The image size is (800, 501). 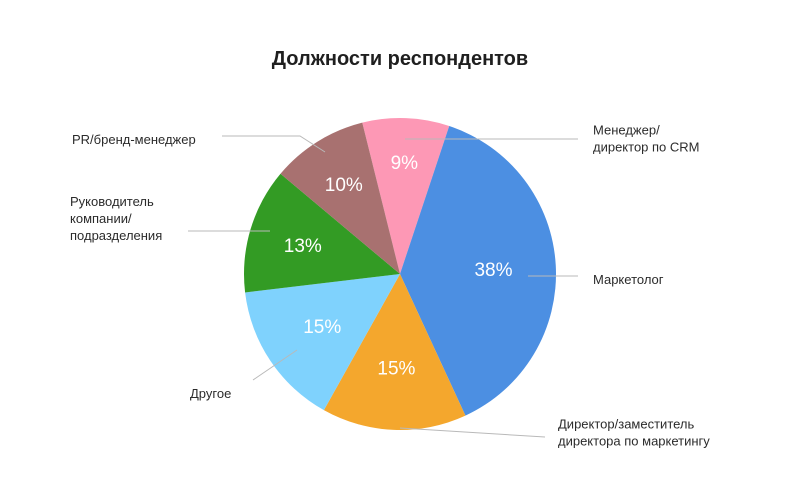 I want to click on category-label: Маркетолог, so click(x=628, y=279).